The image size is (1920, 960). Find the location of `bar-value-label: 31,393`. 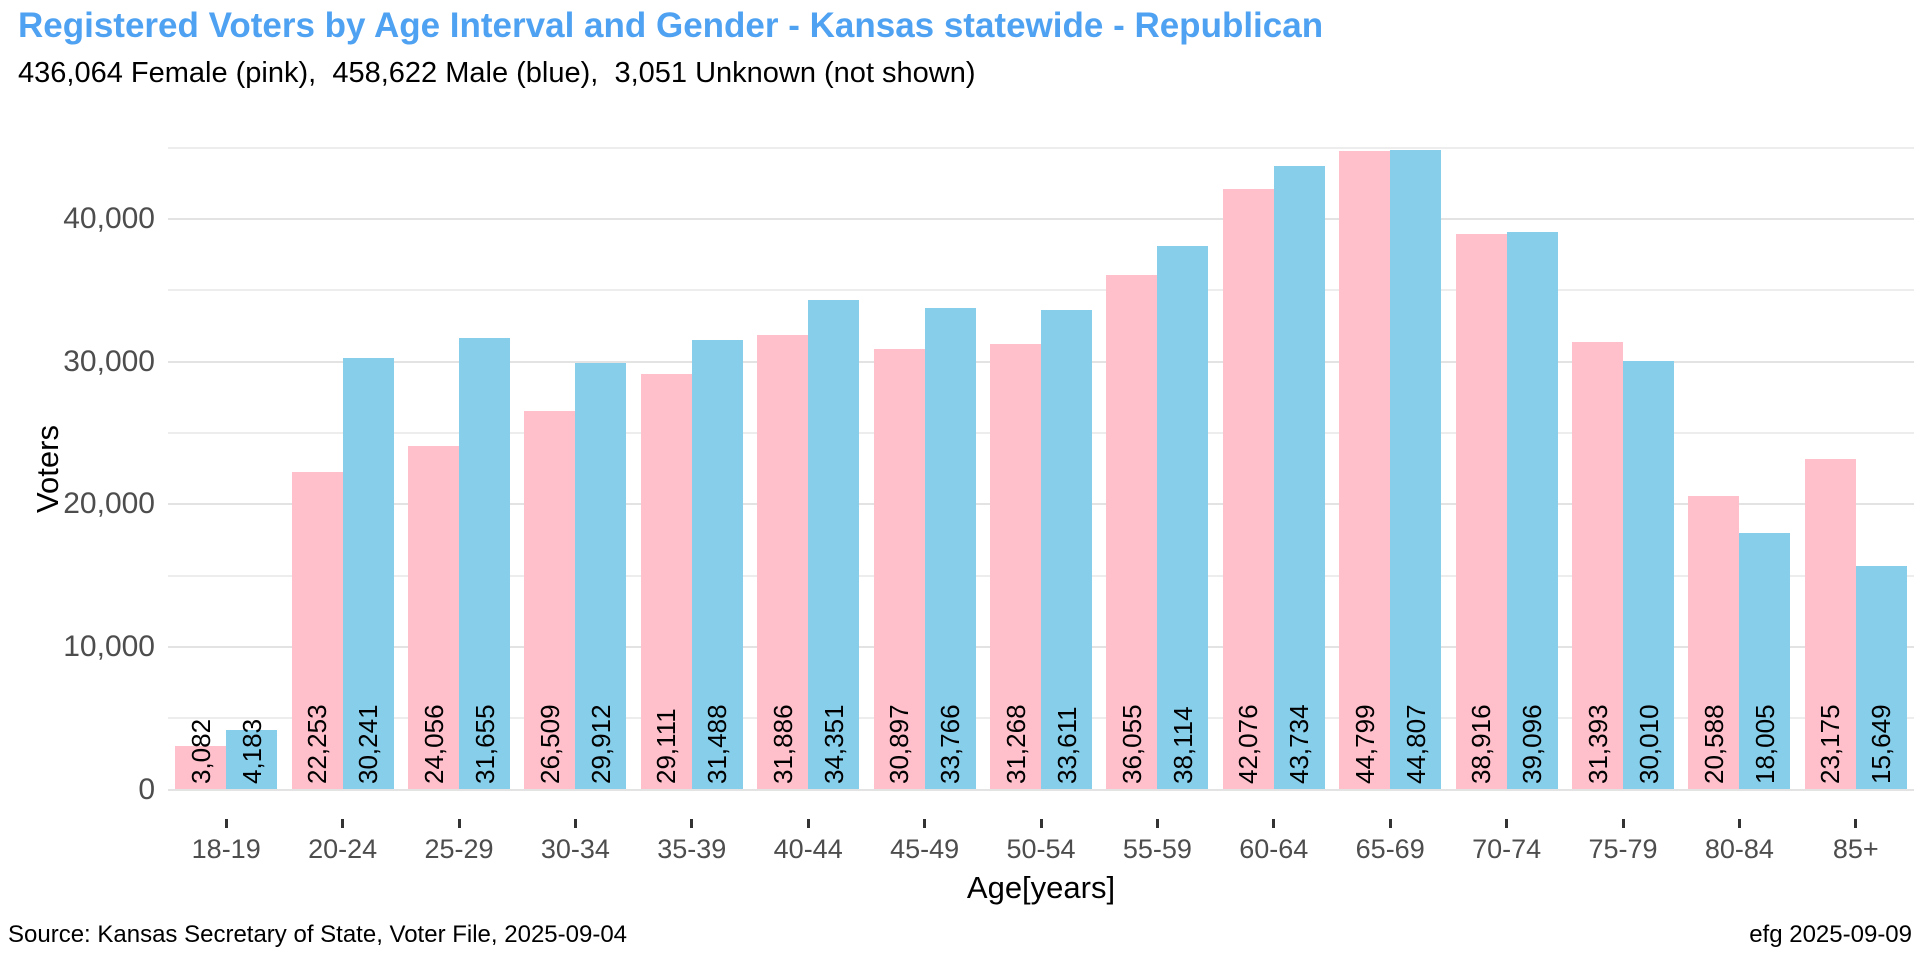

bar-value-label: 31,393 is located at coordinates (1597, 743).